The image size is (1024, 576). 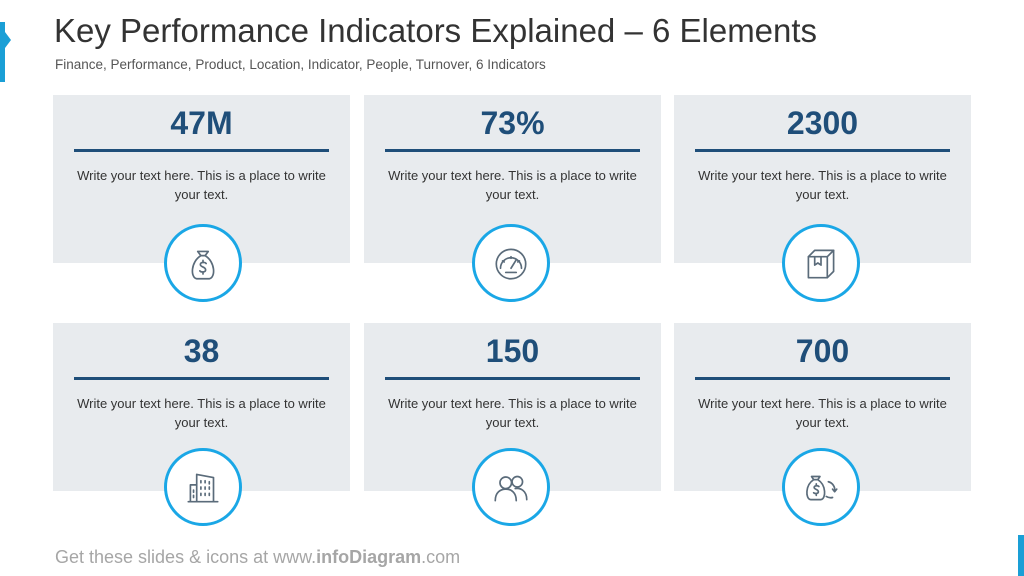 I want to click on left-accent-arrow, so click(x=8, y=40).